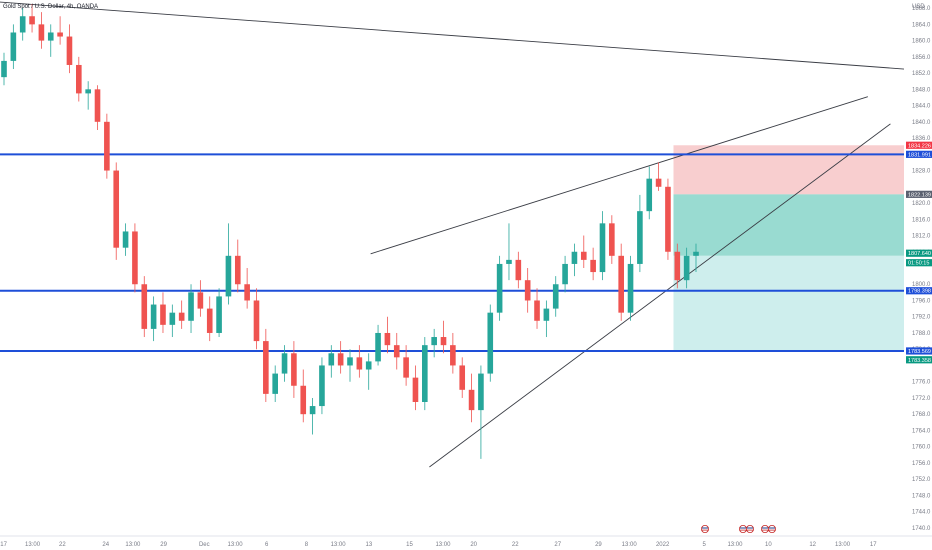  I want to click on price-tick-label: 1744.0, so click(921, 513).